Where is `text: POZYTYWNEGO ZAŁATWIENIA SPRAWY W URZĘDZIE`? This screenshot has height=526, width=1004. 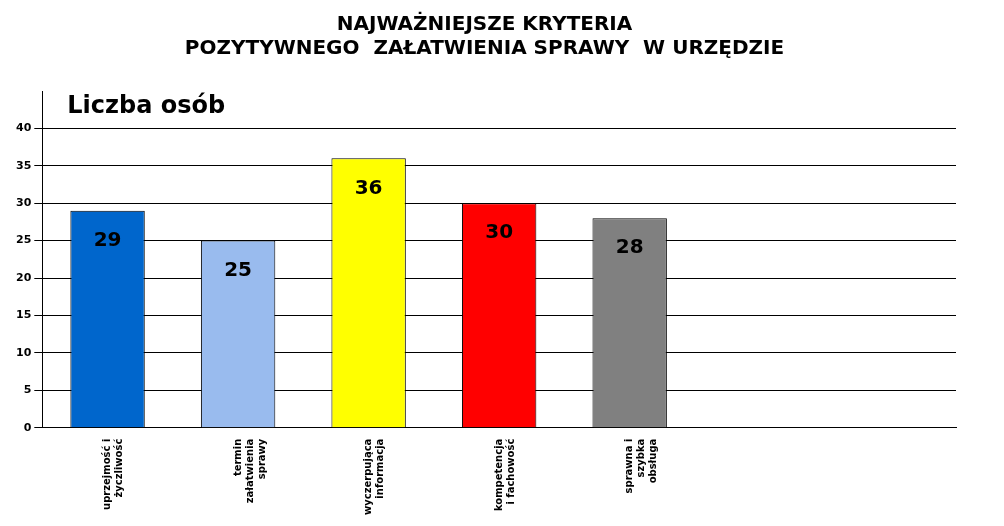
text: POZYTYWNEGO ZAŁATWIENIA SPRAWY W URZĘDZIE is located at coordinates (484, 47).